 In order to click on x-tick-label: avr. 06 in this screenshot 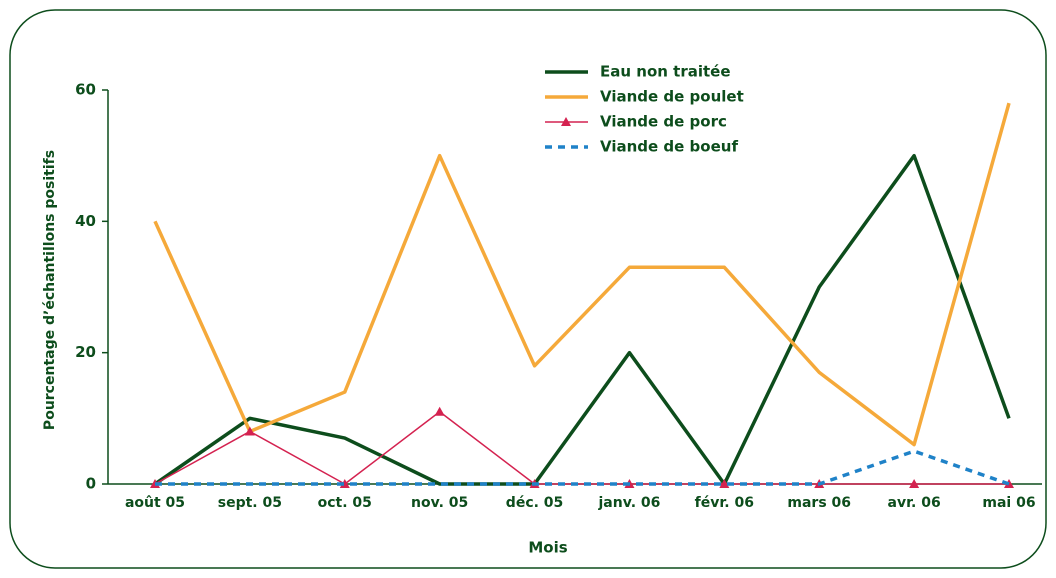, I will do `click(914, 503)`.